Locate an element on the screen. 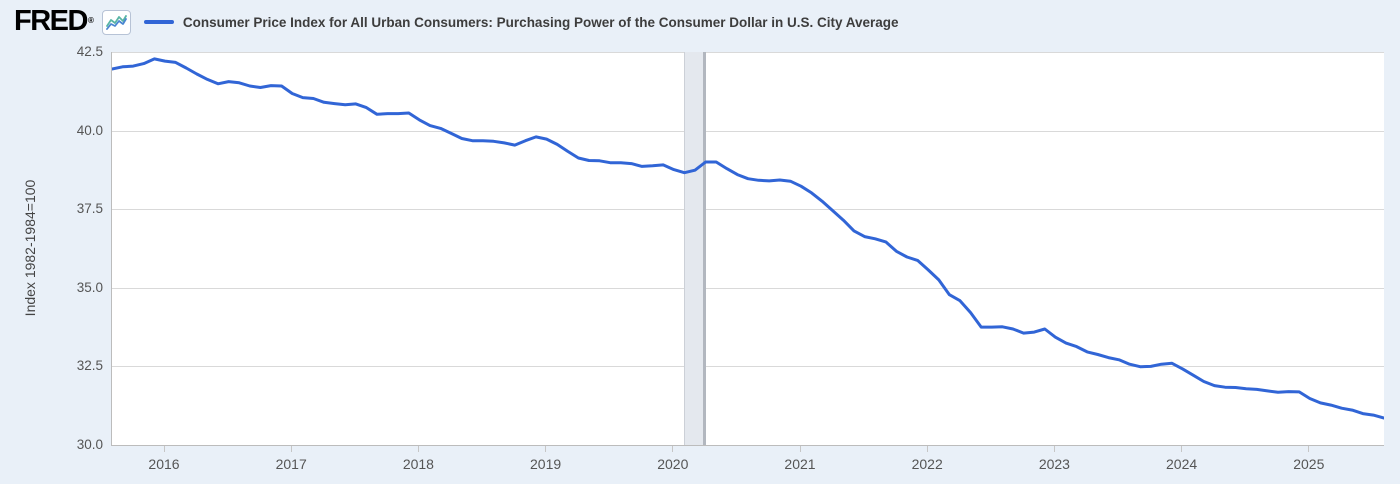 The width and height of the screenshot is (1400, 484). x-tick-mark-2021 is located at coordinates (800, 449).